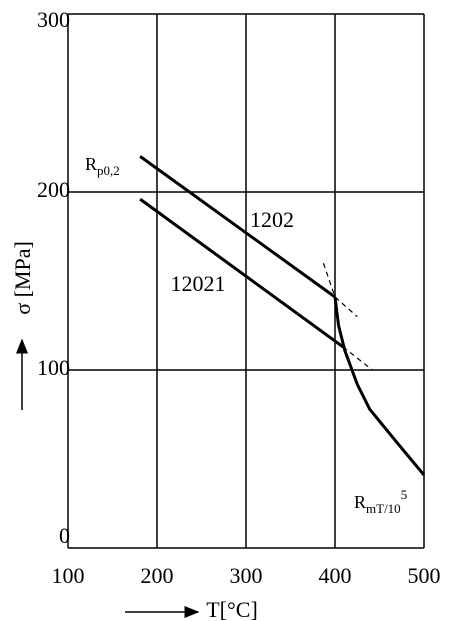  Describe the element at coordinates (53, 367) in the screenshot. I see `y-tick-label: 100` at that location.